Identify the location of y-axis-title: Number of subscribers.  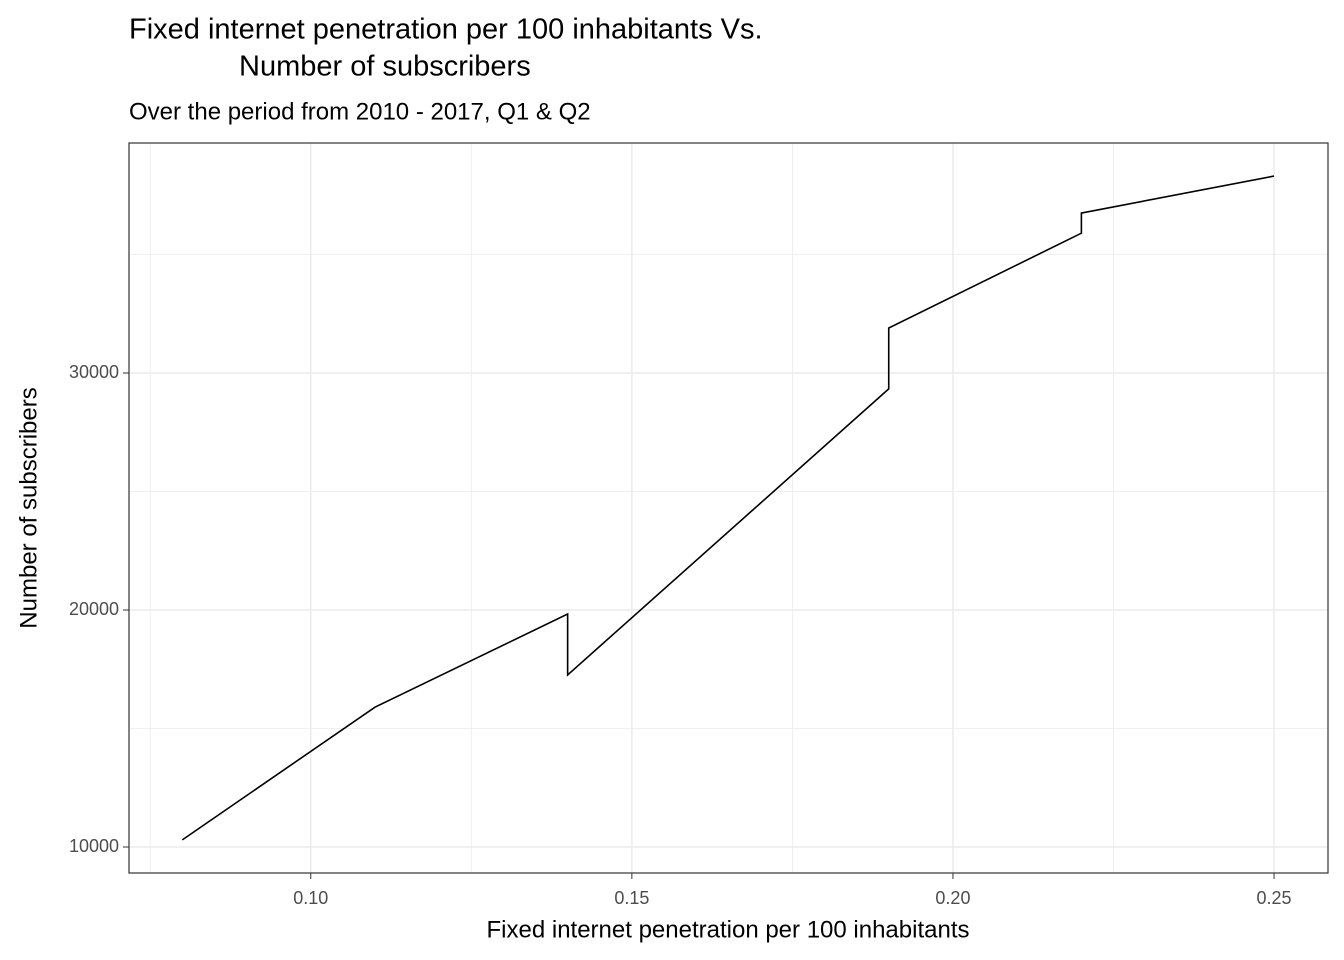
(28, 507).